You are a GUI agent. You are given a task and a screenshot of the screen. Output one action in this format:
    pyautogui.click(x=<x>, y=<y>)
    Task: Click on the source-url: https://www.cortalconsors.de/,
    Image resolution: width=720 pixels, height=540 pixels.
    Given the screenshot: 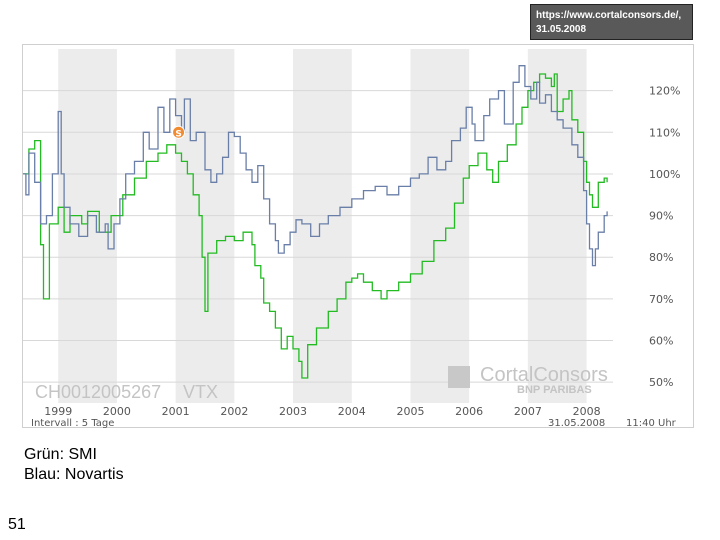 What is the action you would take?
    pyautogui.click(x=609, y=15)
    